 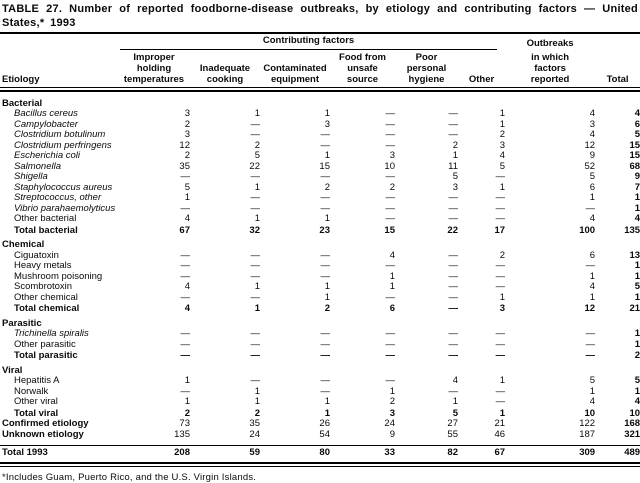 I want to click on cell-value: 122, so click(x=587, y=424).